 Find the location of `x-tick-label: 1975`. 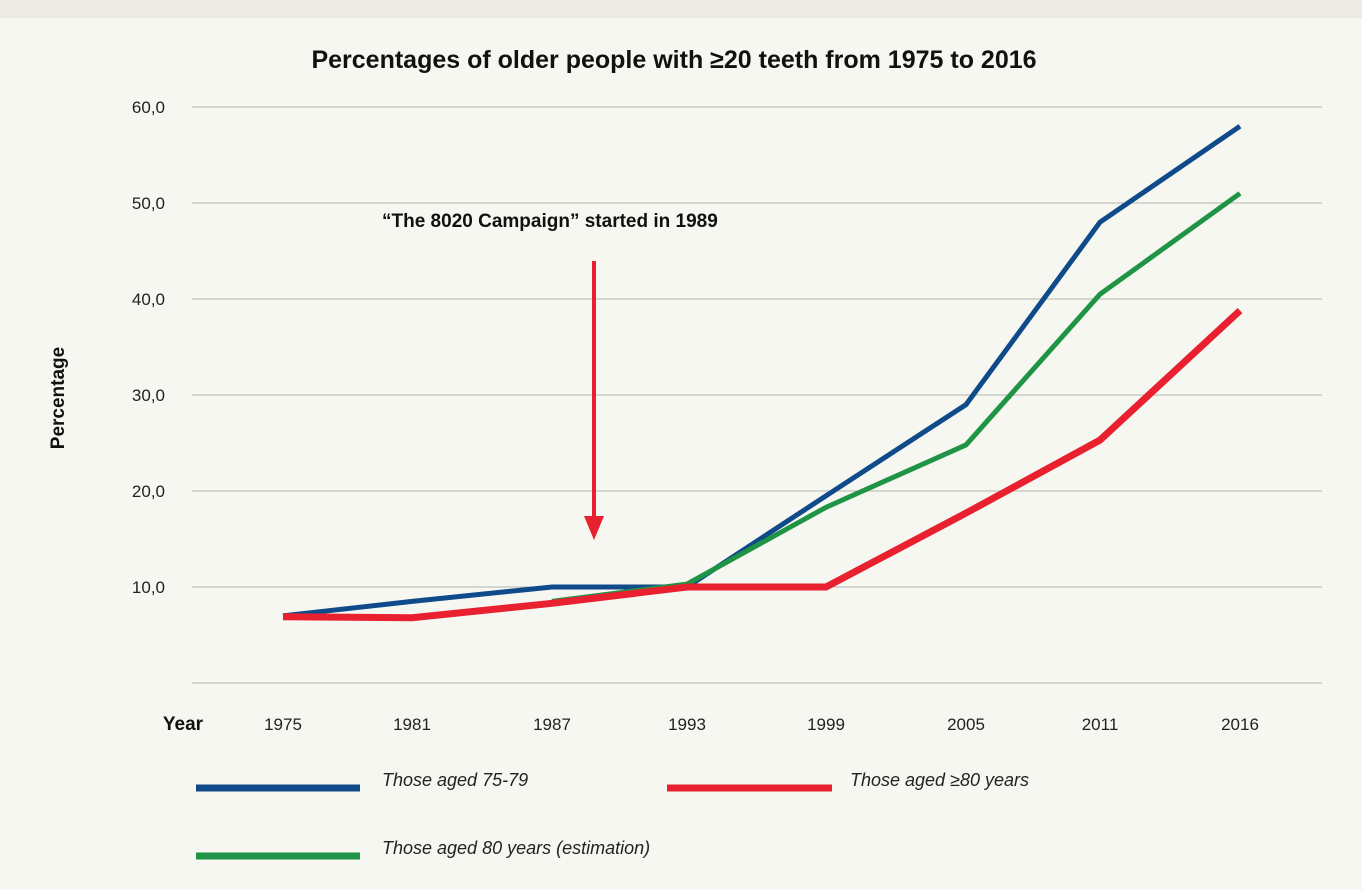

x-tick-label: 1975 is located at coordinates (283, 724).